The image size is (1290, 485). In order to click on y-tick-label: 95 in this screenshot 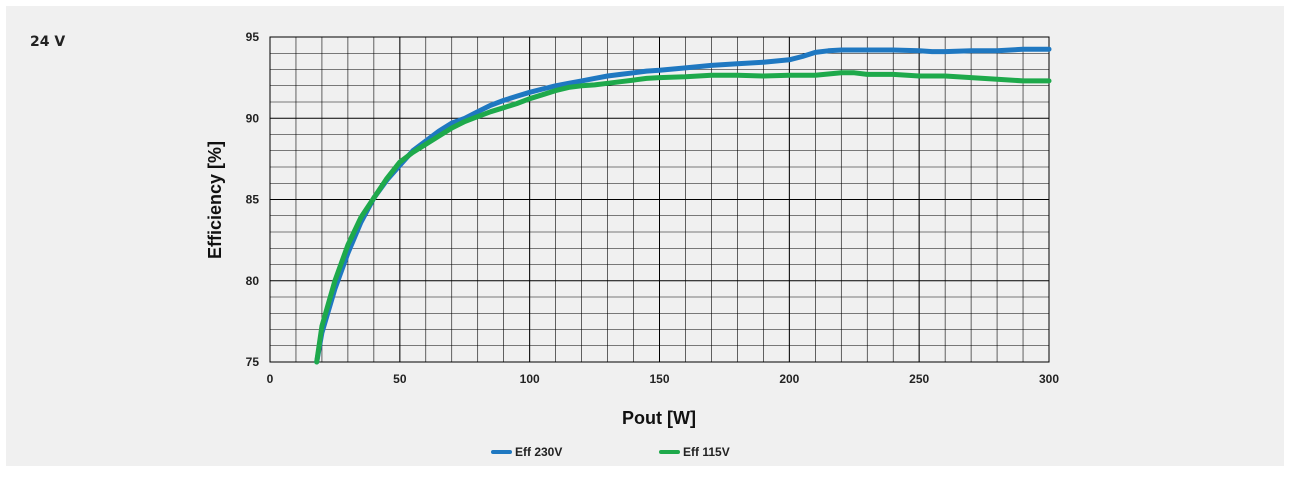, I will do `click(253, 37)`.